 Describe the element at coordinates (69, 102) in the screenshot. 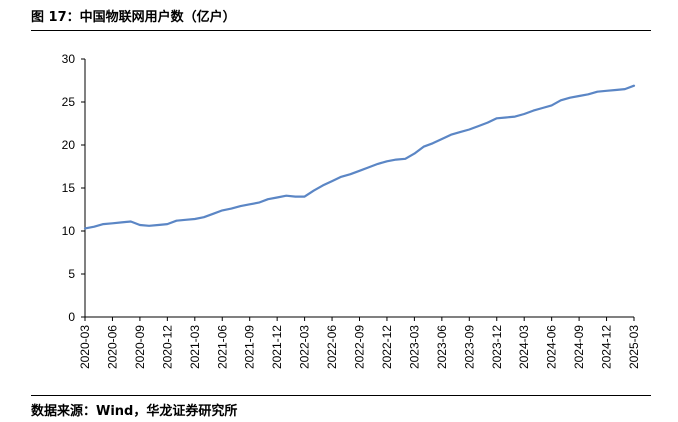

I see `y-tick-label: 25` at that location.